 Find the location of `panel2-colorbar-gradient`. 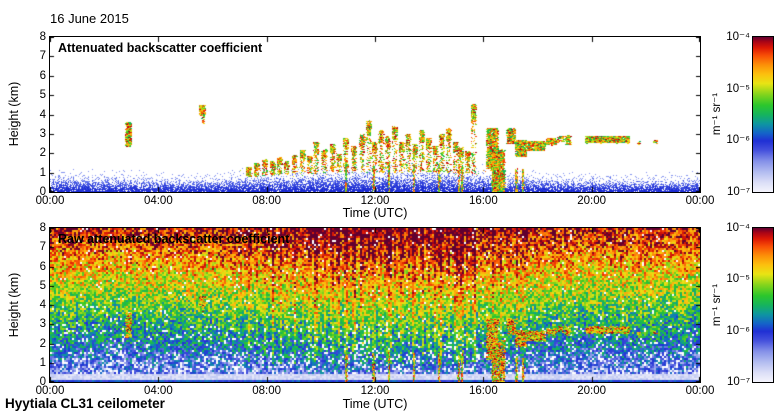

panel2-colorbar-gradient is located at coordinates (763, 305).